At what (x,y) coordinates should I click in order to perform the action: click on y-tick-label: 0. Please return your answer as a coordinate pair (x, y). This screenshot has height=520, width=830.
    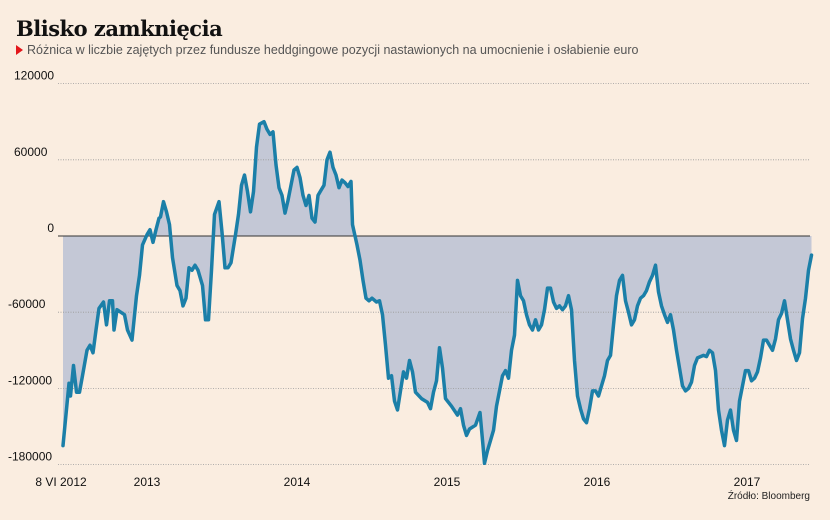
    Looking at the image, I should click on (50, 228).